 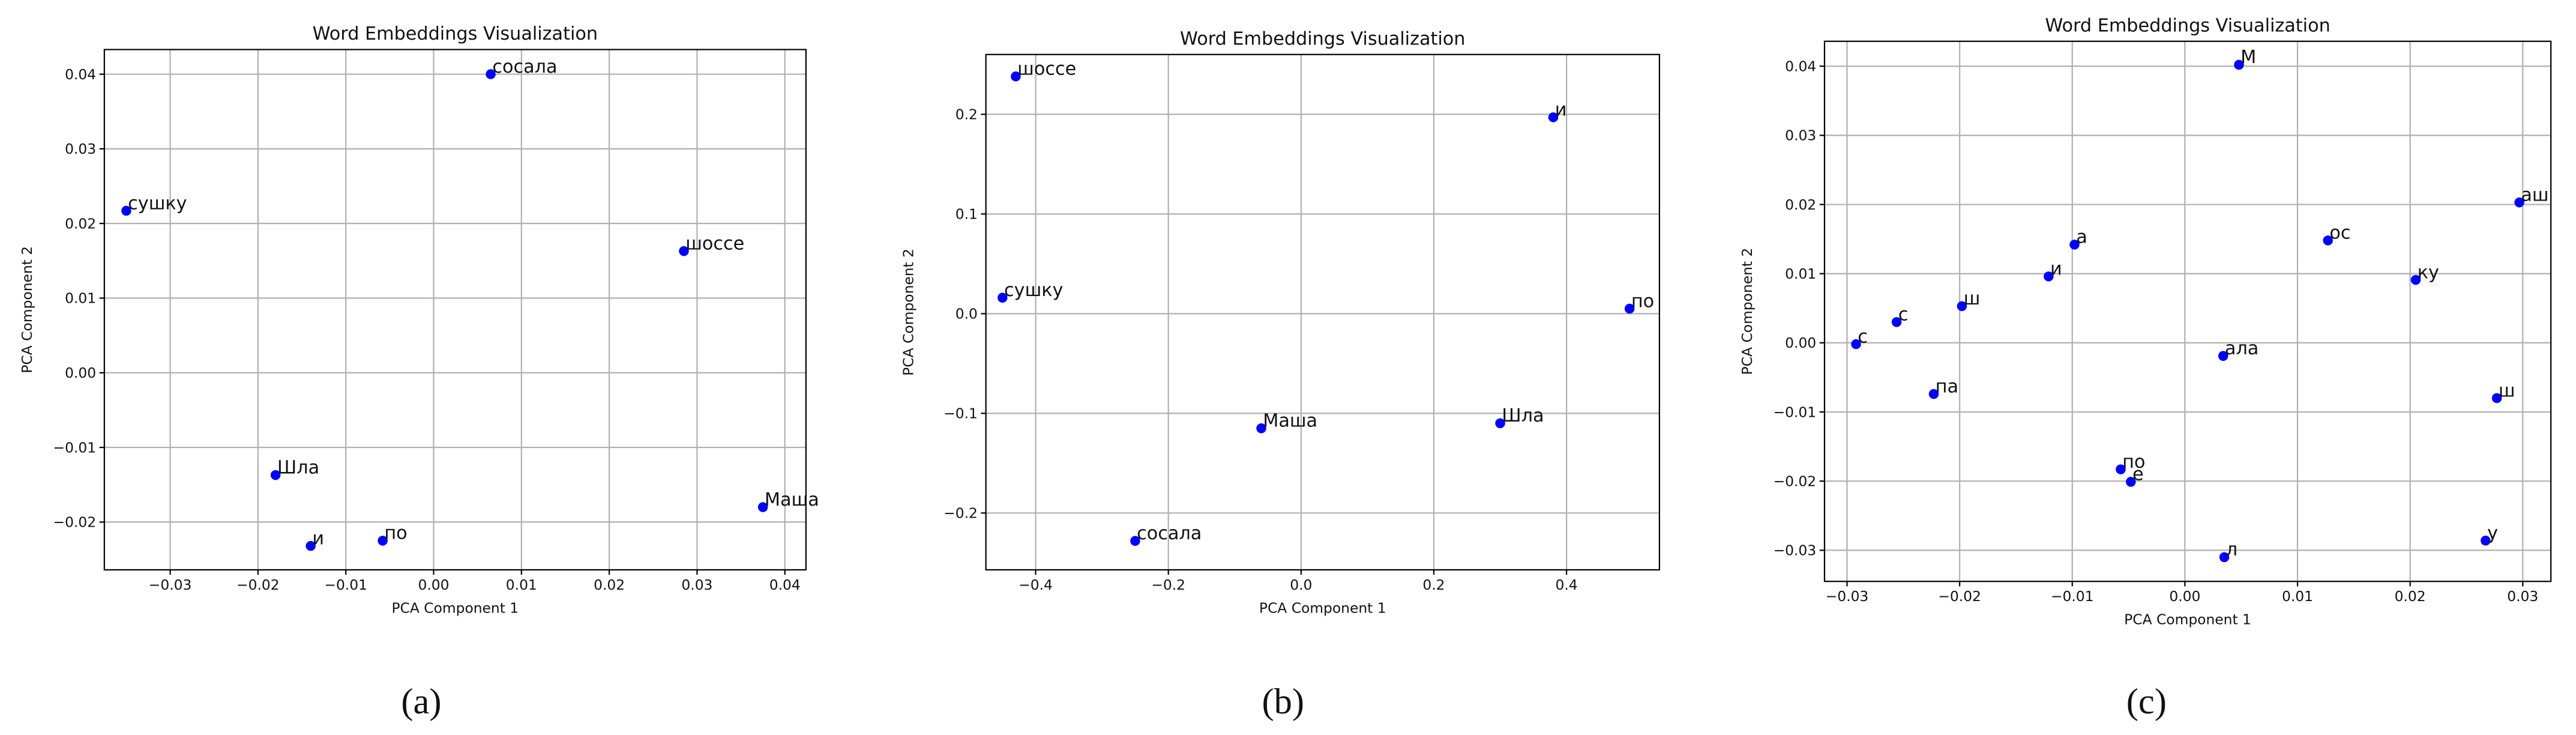 What do you see at coordinates (2081, 237) in the screenshot?
I see `point-label: а` at bounding box center [2081, 237].